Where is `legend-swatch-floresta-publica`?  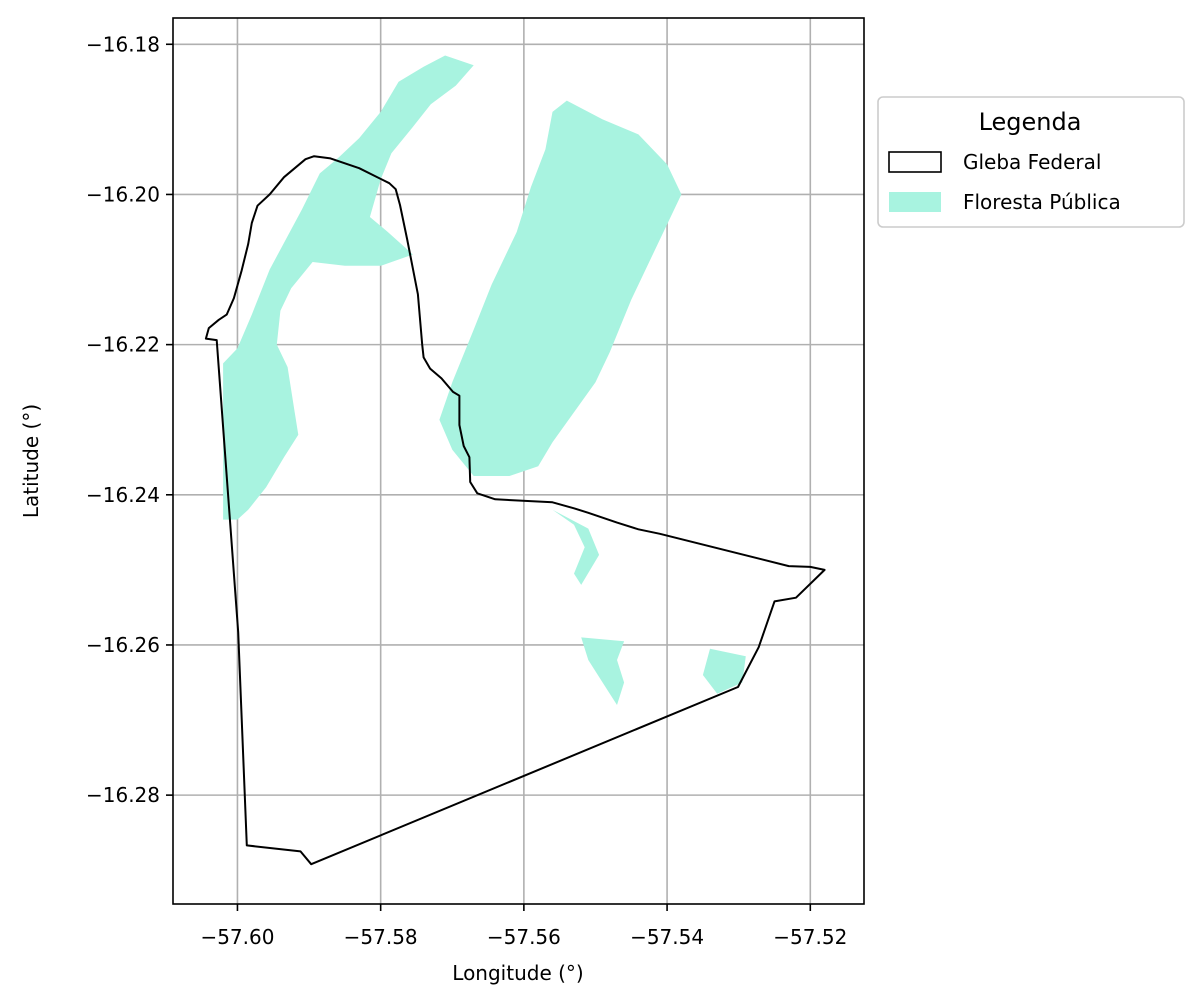 legend-swatch-floresta-publica is located at coordinates (915, 202).